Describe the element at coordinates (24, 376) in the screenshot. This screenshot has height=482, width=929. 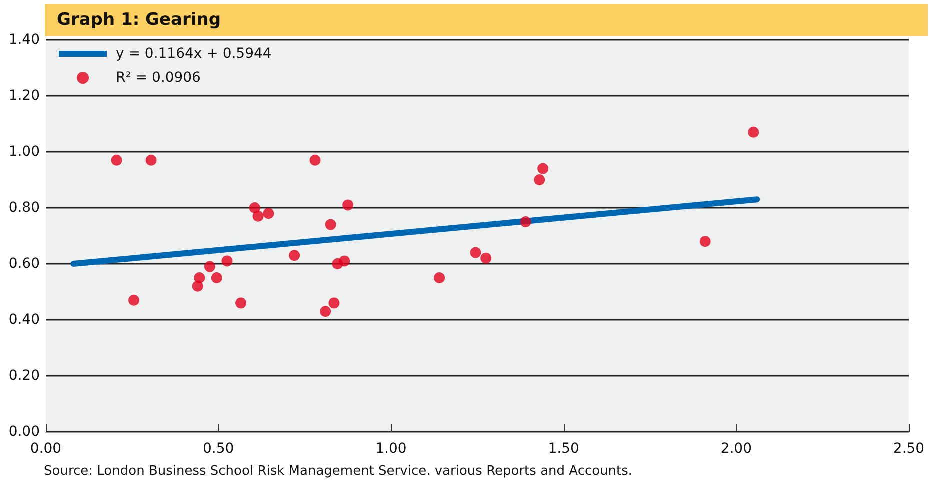
I see `y-tick-label: 0.20` at that location.